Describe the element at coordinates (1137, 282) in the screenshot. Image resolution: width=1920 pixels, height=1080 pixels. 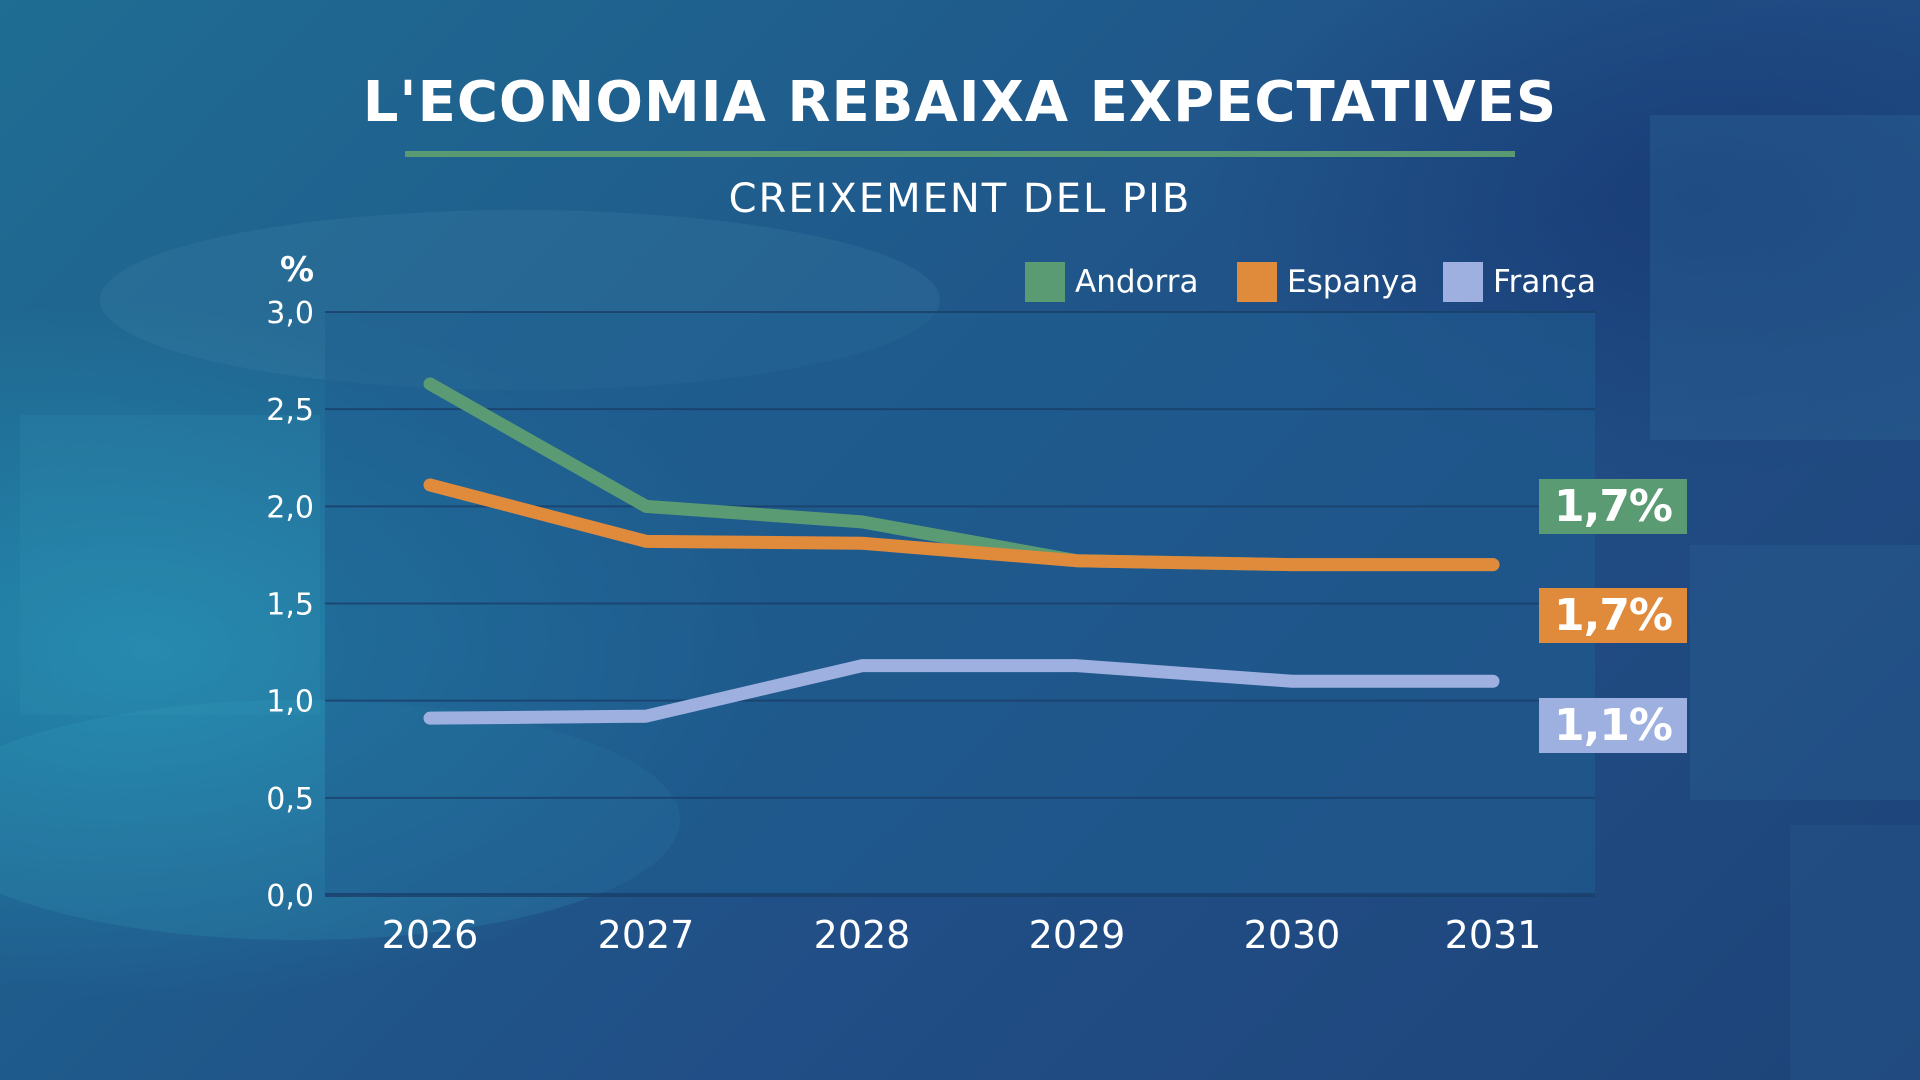
I see `legend-label-andorra: Andorra` at that location.